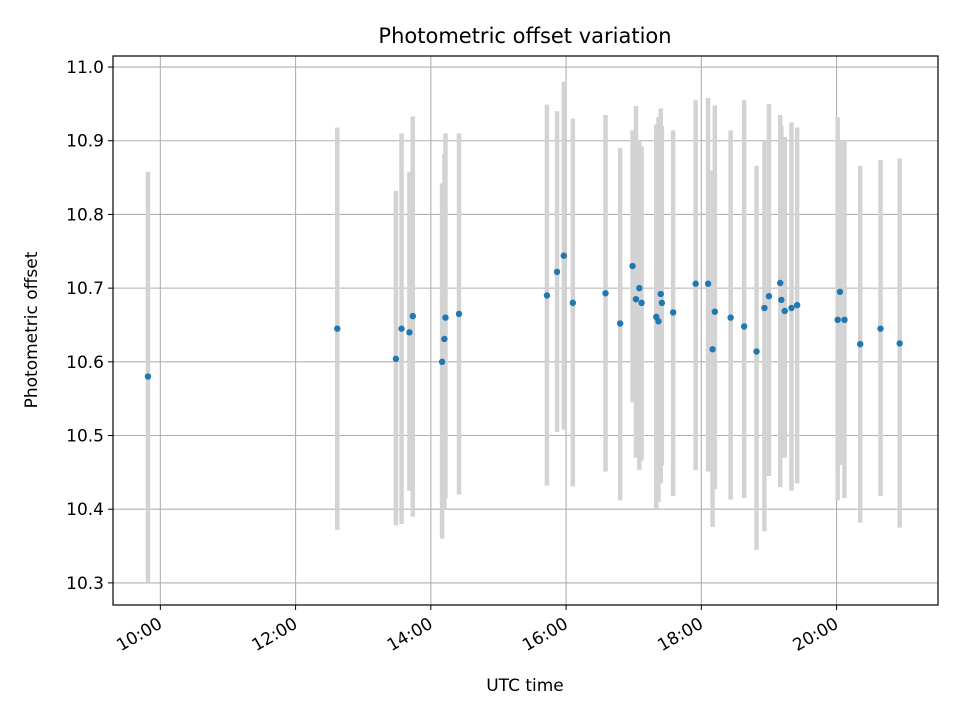  What do you see at coordinates (85, 363) in the screenshot?
I see `y-tick-label: 10.6` at bounding box center [85, 363].